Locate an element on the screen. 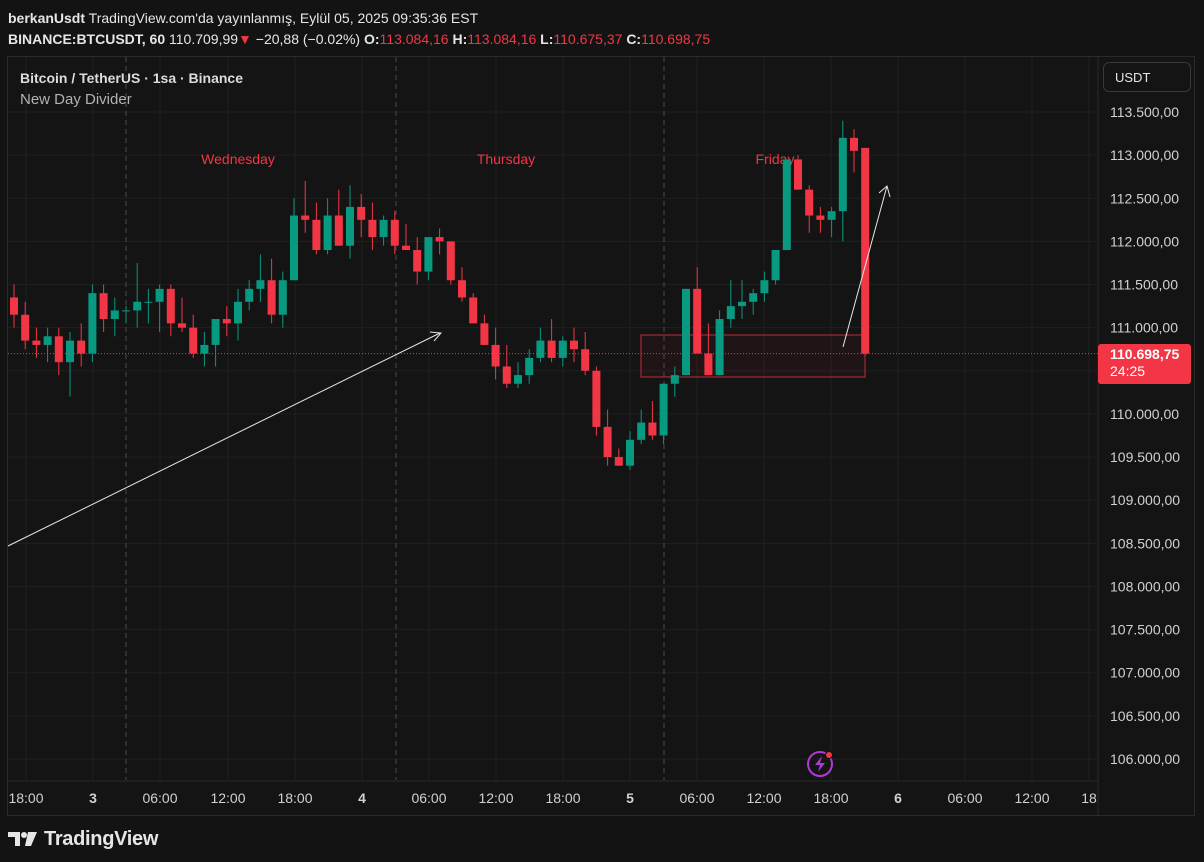 The height and width of the screenshot is (862, 1204). h-label: H: is located at coordinates (460, 39).